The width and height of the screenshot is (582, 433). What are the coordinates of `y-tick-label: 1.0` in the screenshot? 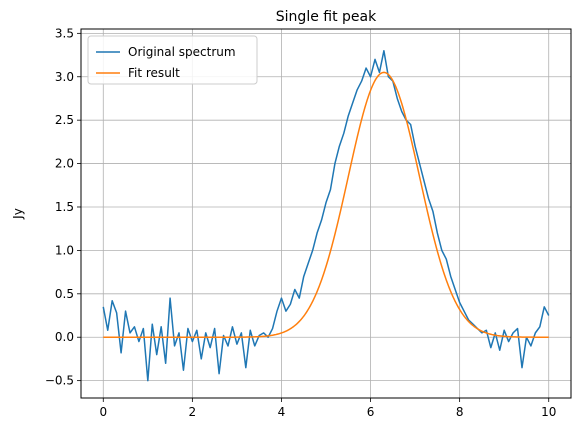 It's located at (64, 250).